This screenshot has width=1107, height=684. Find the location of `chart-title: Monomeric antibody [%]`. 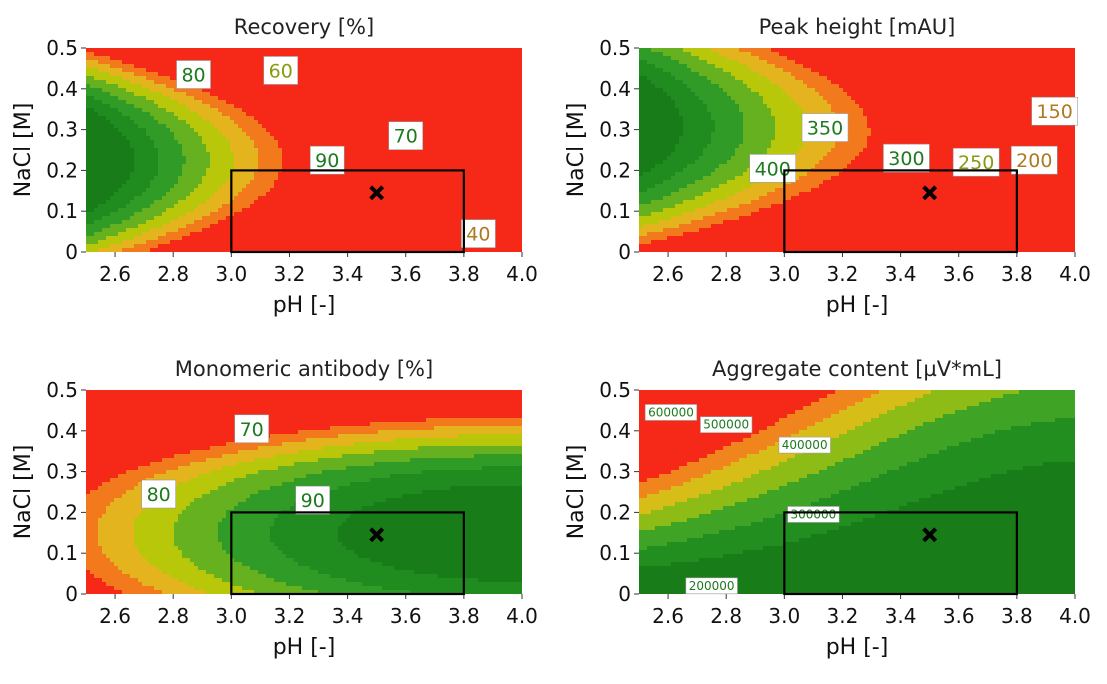

chart-title: Monomeric antibody [%] is located at coordinates (304, 369).